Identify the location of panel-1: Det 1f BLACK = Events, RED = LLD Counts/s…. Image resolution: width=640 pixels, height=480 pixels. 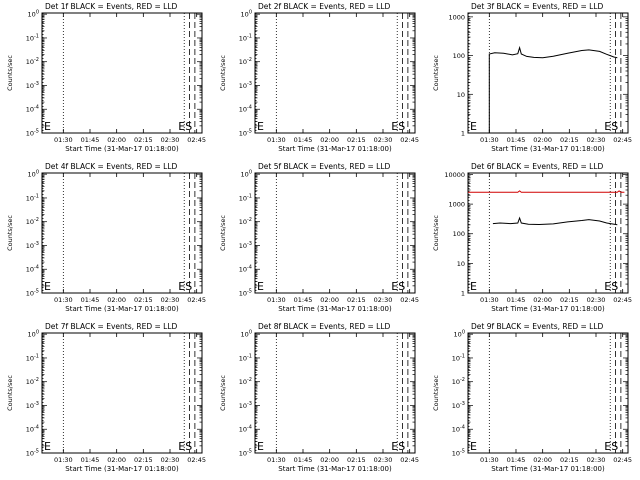
(106, 77).